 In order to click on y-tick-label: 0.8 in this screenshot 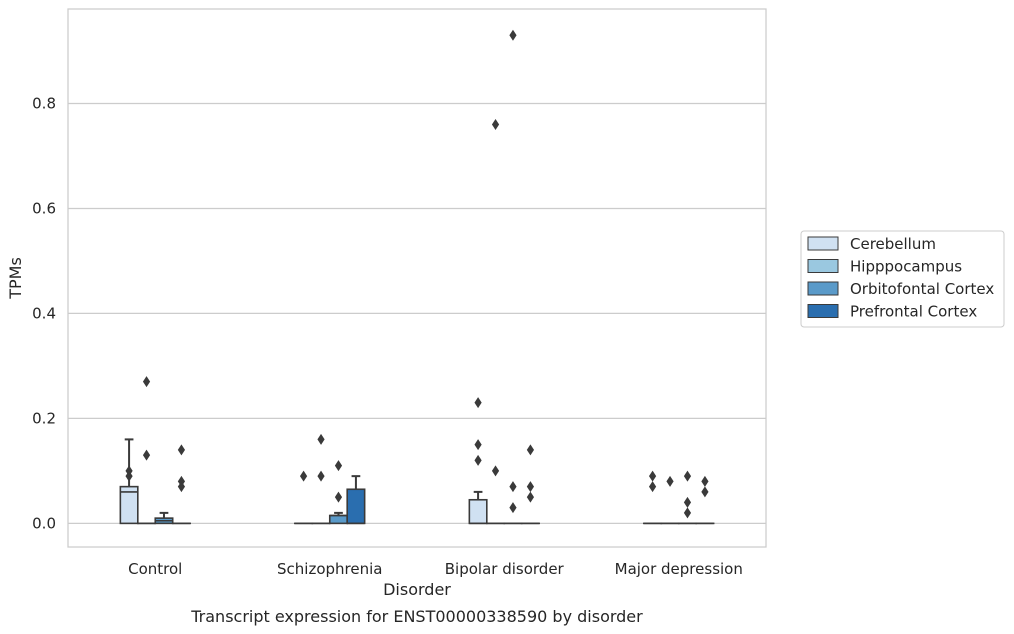, I will do `click(44, 103)`.